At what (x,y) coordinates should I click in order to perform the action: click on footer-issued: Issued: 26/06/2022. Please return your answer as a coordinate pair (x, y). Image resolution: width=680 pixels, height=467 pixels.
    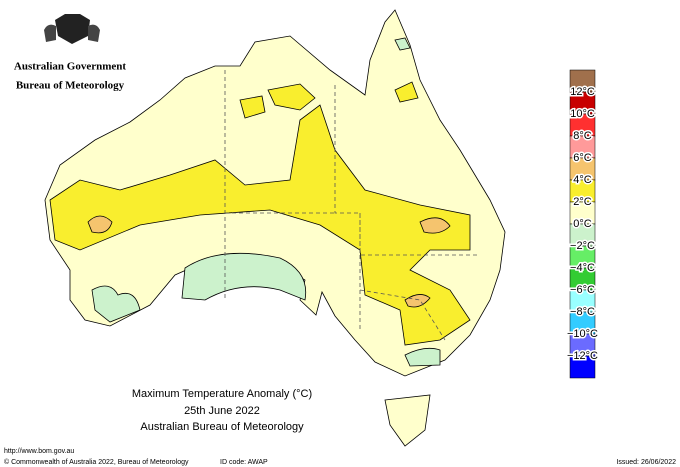
    Looking at the image, I should click on (646, 462).